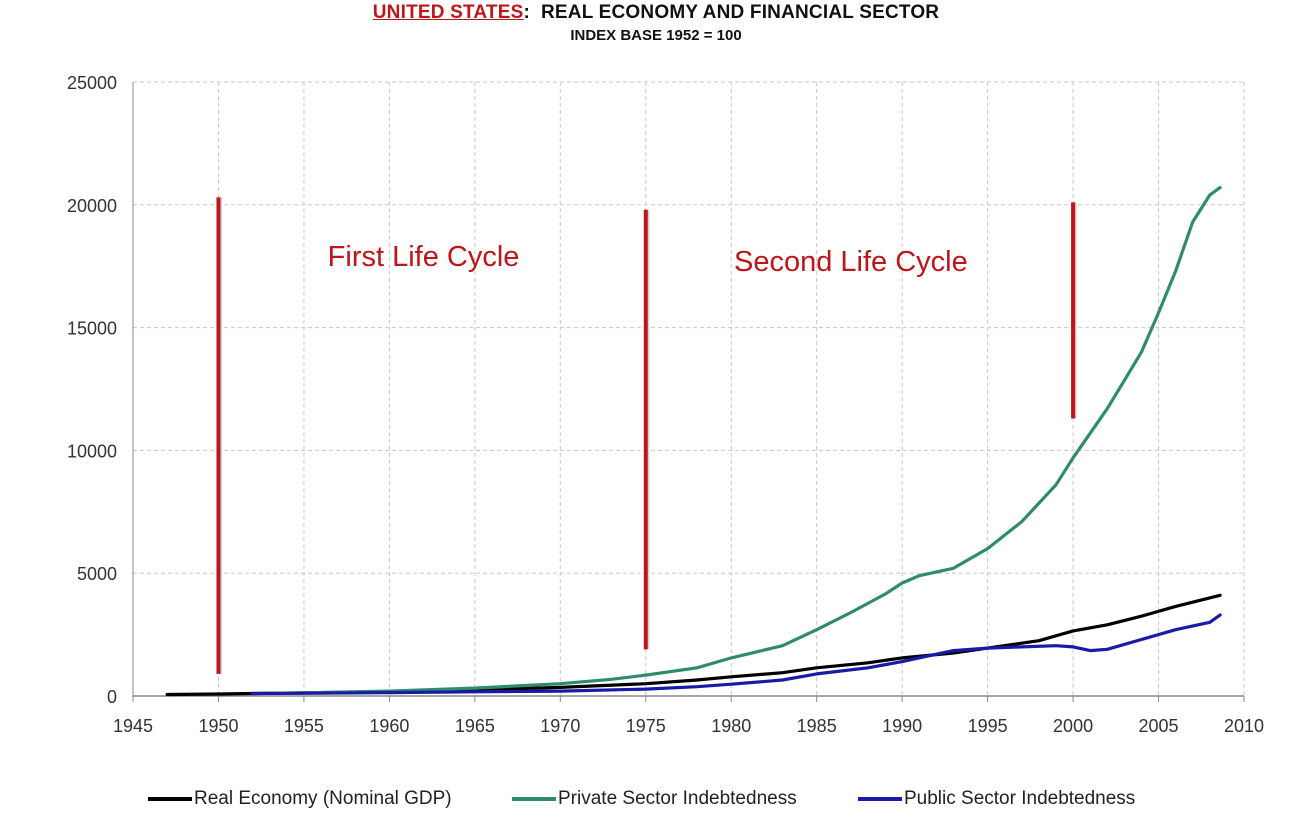 This screenshot has height=840, width=1312. What do you see at coordinates (534, 799) in the screenshot?
I see `legend-swatch-private-sector` at bounding box center [534, 799].